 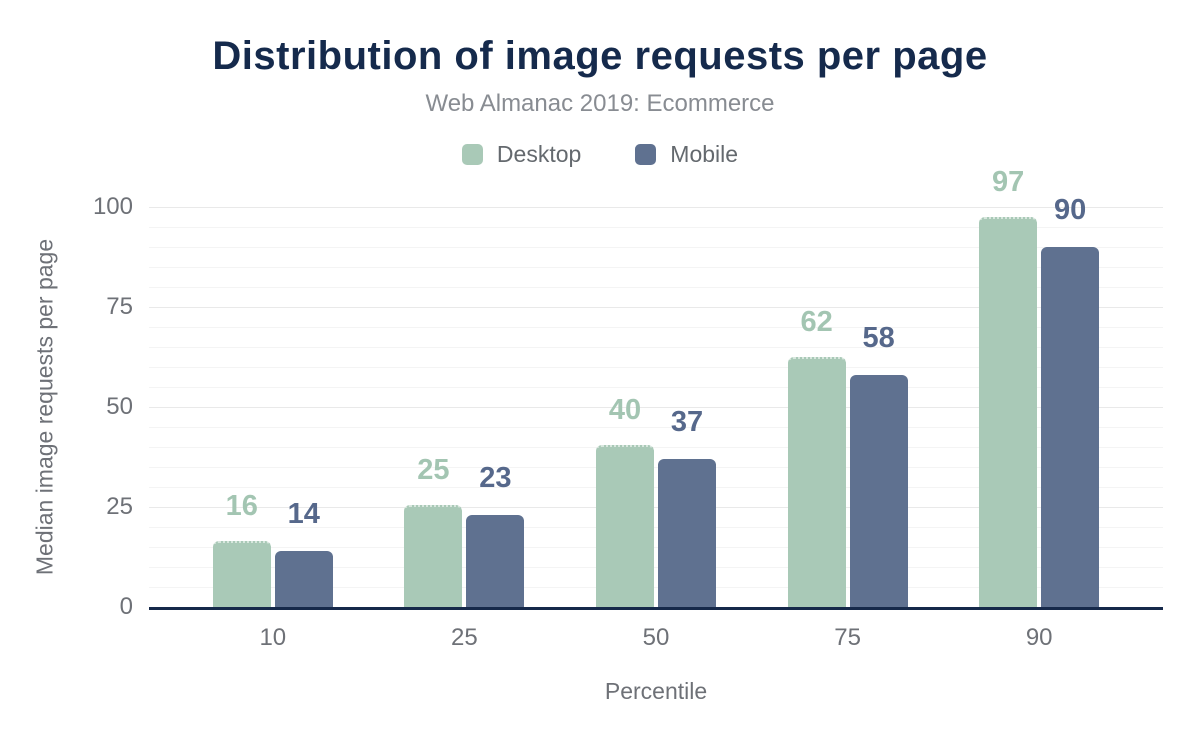 What do you see at coordinates (848, 429) in the screenshot?
I see `category-group-75: 62 58 75` at bounding box center [848, 429].